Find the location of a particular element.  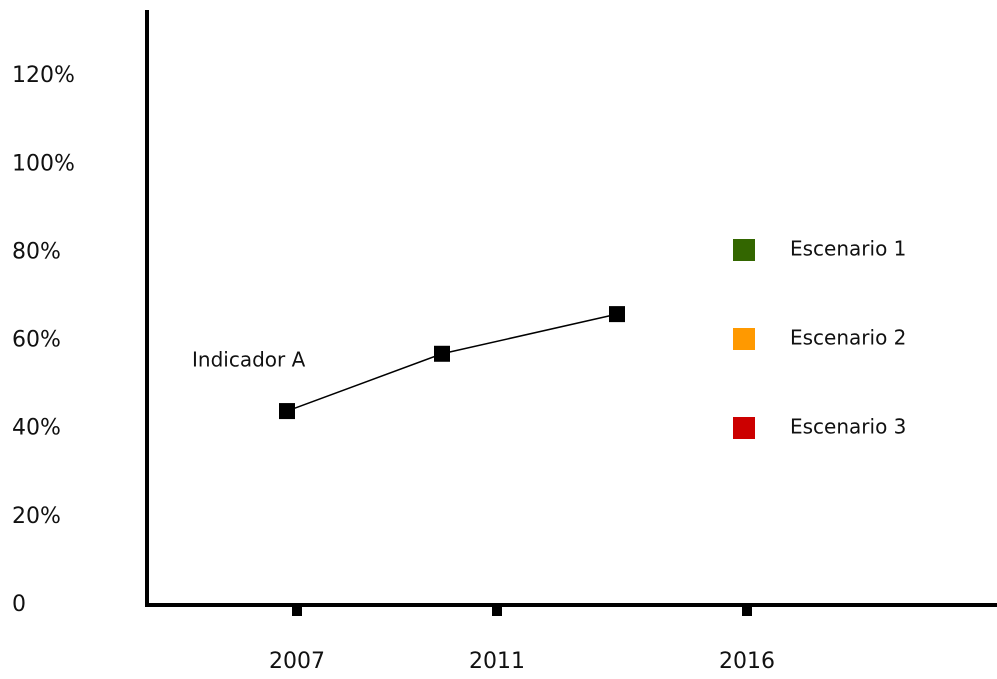

series-label: Indicador A is located at coordinates (249, 360).